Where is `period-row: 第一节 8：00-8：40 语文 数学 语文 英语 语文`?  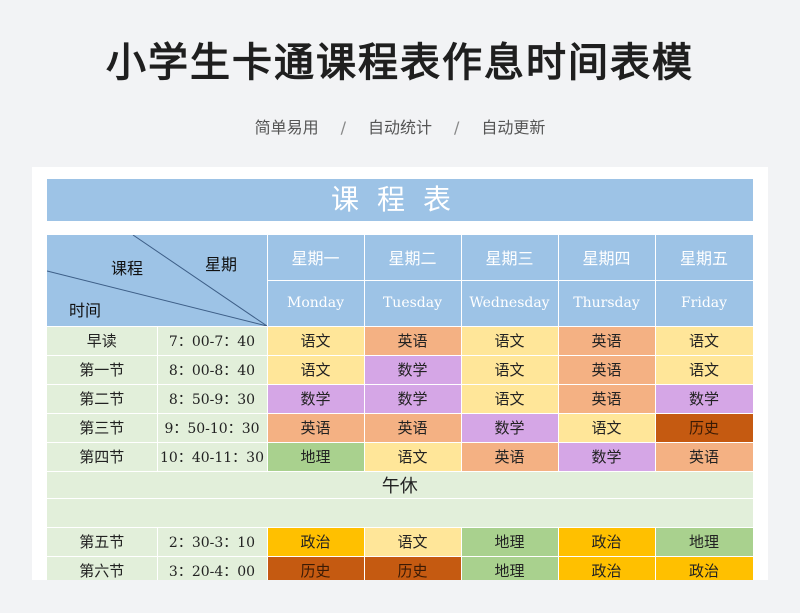 period-row: 第一节 8：00-8：40 语文 数学 语文 英语 语文 is located at coordinates (400, 370).